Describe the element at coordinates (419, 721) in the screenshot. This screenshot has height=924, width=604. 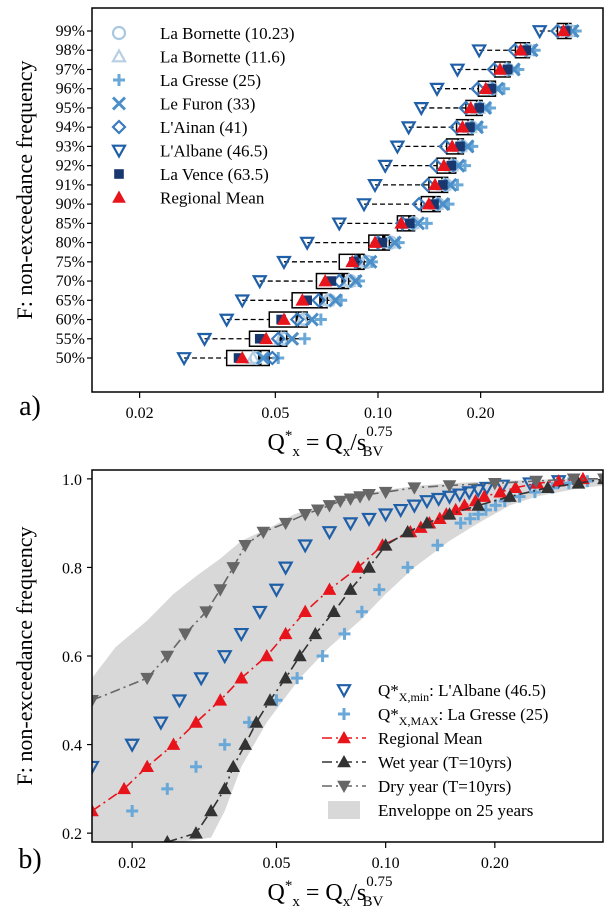
I see `legend-label-sub: X,MAX` at that location.